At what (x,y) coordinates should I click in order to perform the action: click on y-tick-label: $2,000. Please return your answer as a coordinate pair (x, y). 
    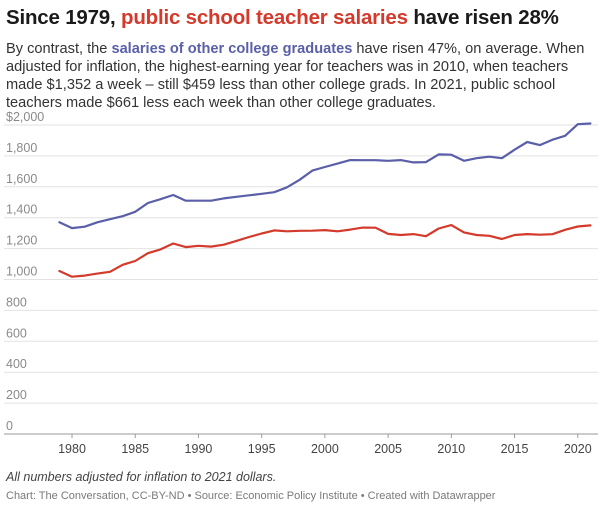
    Looking at the image, I should click on (25, 117).